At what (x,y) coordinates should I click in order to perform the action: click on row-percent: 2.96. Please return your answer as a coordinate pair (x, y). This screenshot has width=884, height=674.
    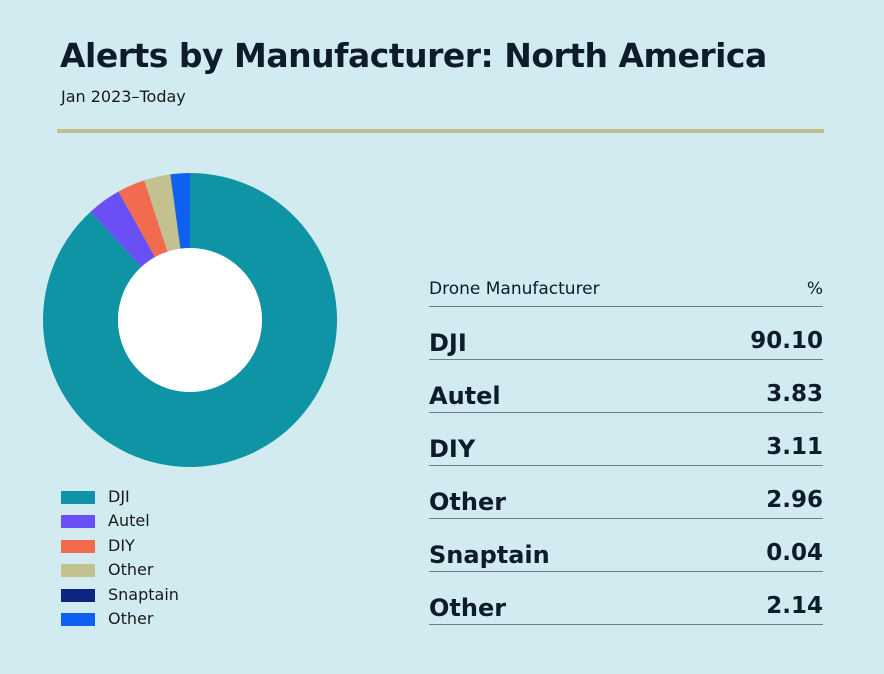
    Looking at the image, I should click on (794, 500).